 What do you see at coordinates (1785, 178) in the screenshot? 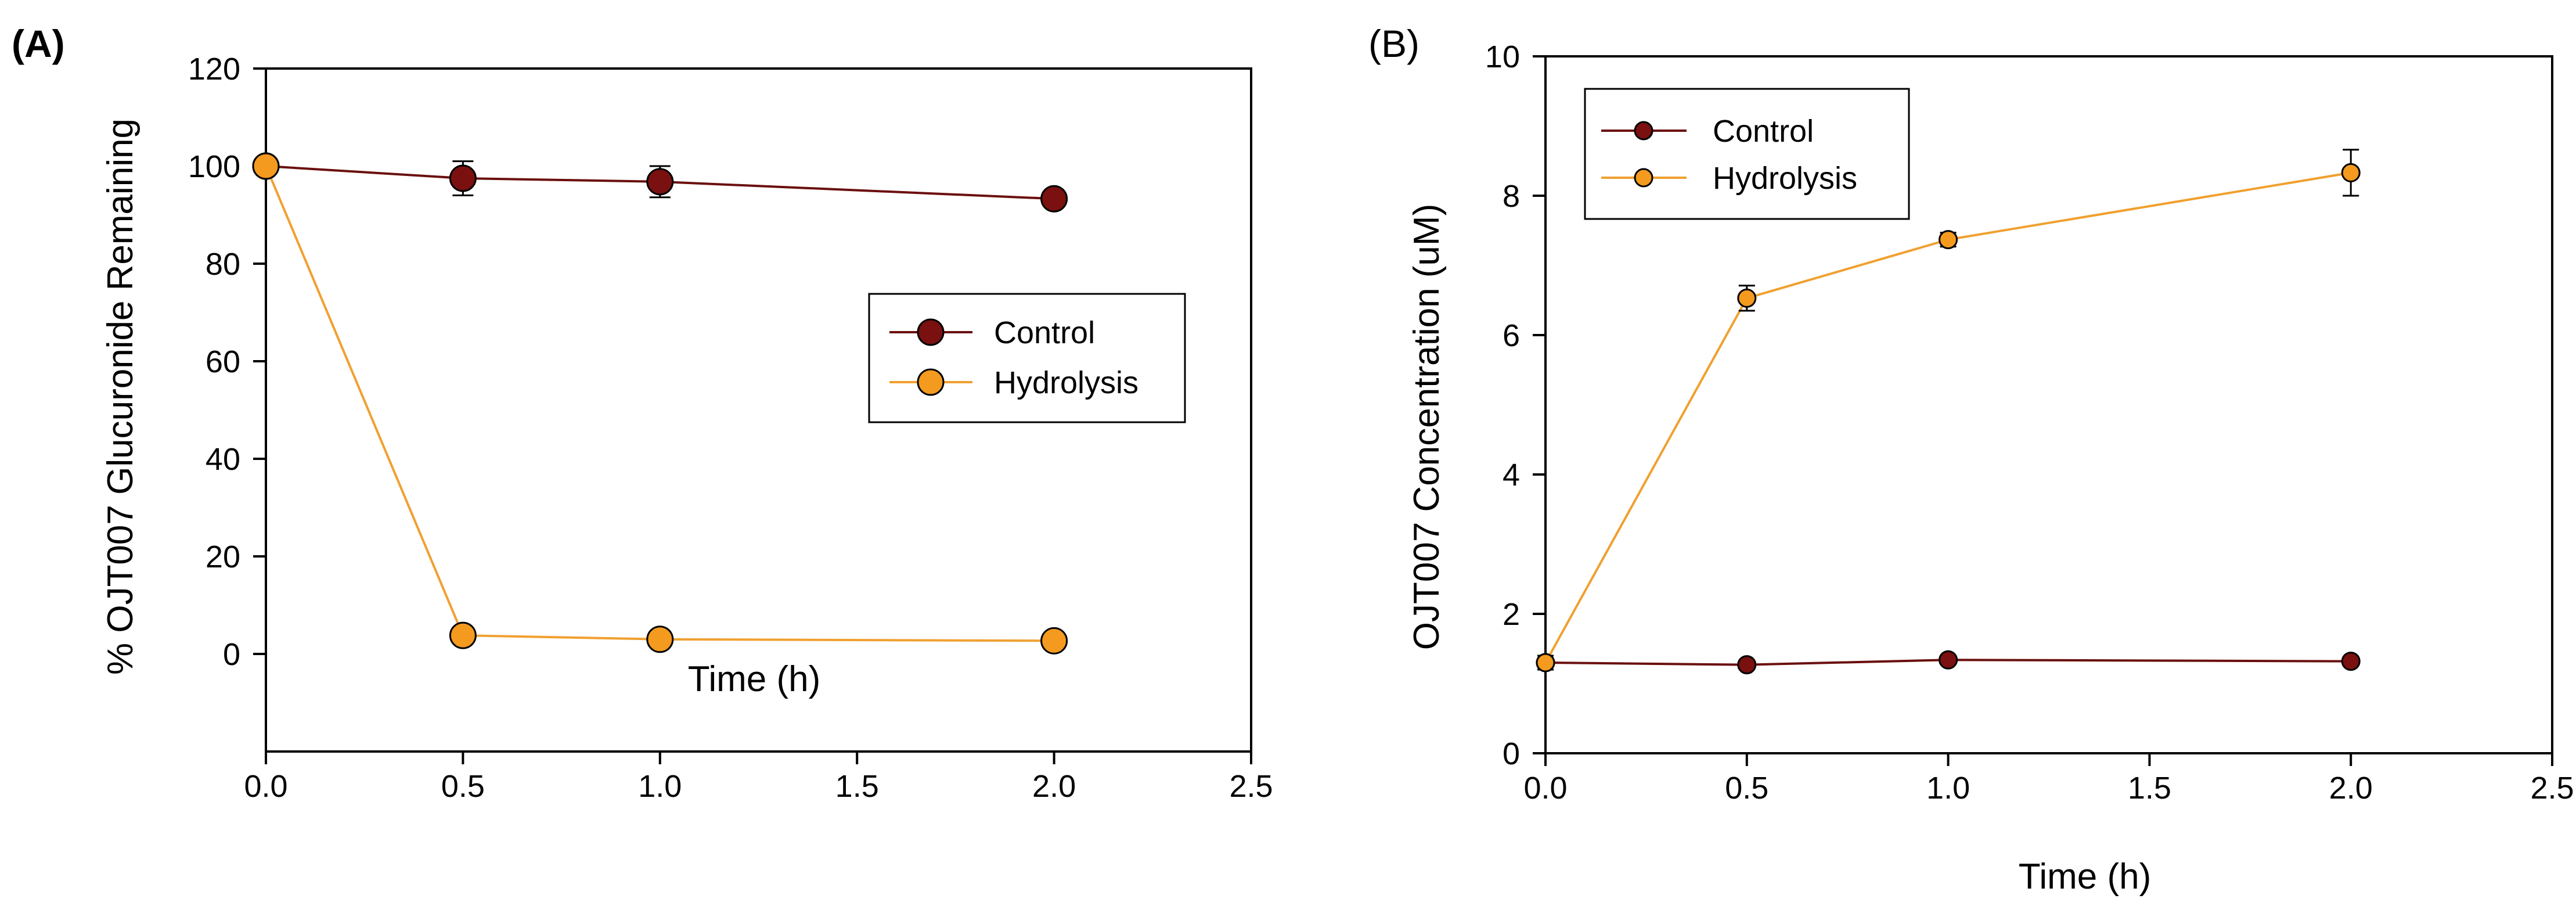
I see `panel-b-legend-hydrolysis-label: Hydrolysis` at bounding box center [1785, 178].